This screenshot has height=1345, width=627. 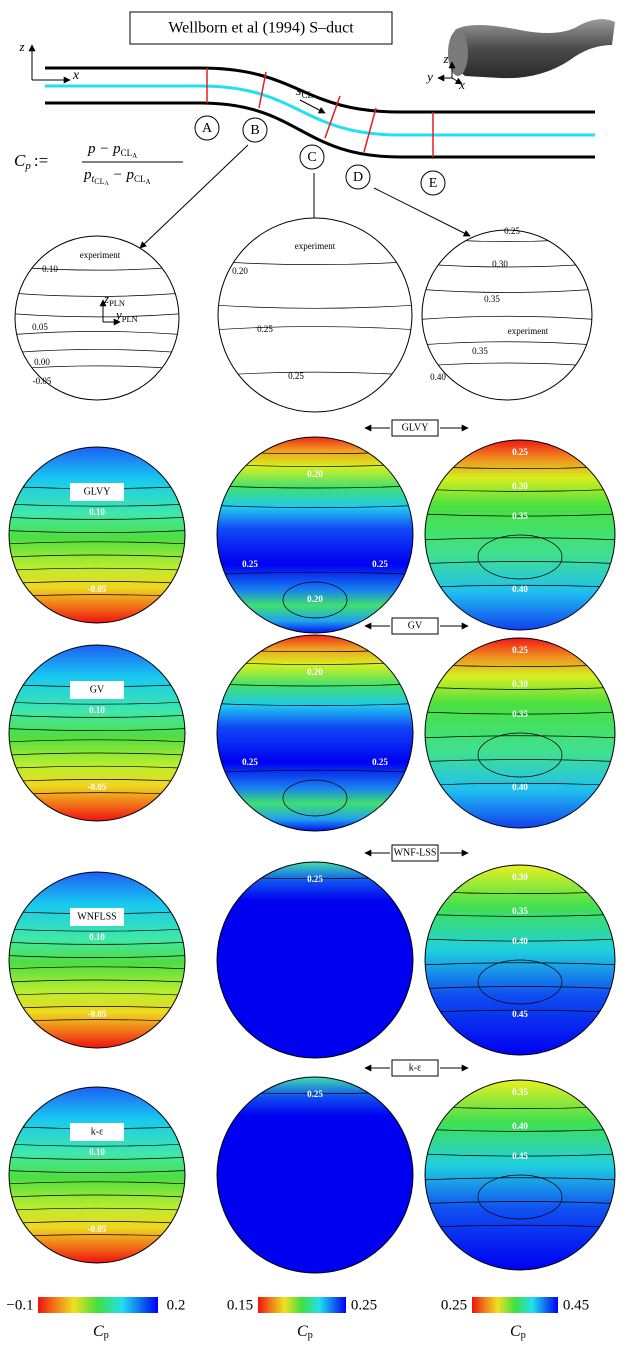 I want to click on station-label: E, so click(x=433, y=183).